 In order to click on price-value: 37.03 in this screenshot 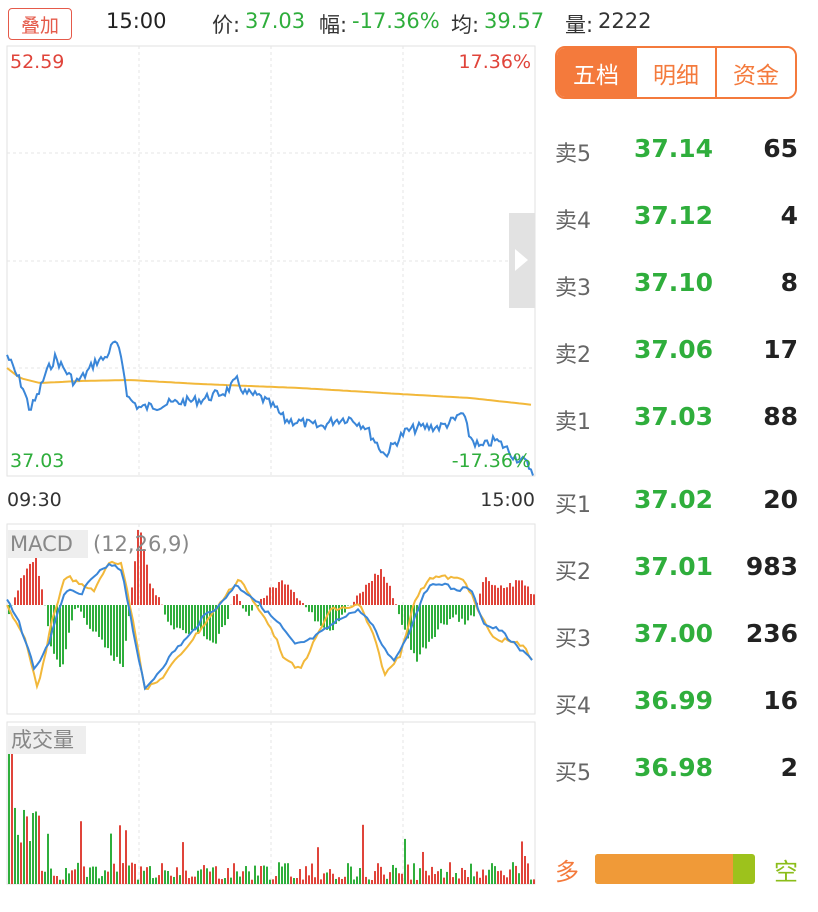, I will do `click(275, 21)`.